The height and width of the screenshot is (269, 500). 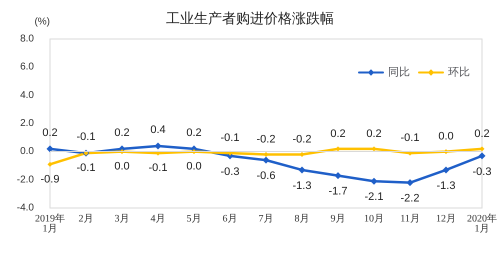 I want to click on y-tick-label: 8.0, so click(x=27, y=39).